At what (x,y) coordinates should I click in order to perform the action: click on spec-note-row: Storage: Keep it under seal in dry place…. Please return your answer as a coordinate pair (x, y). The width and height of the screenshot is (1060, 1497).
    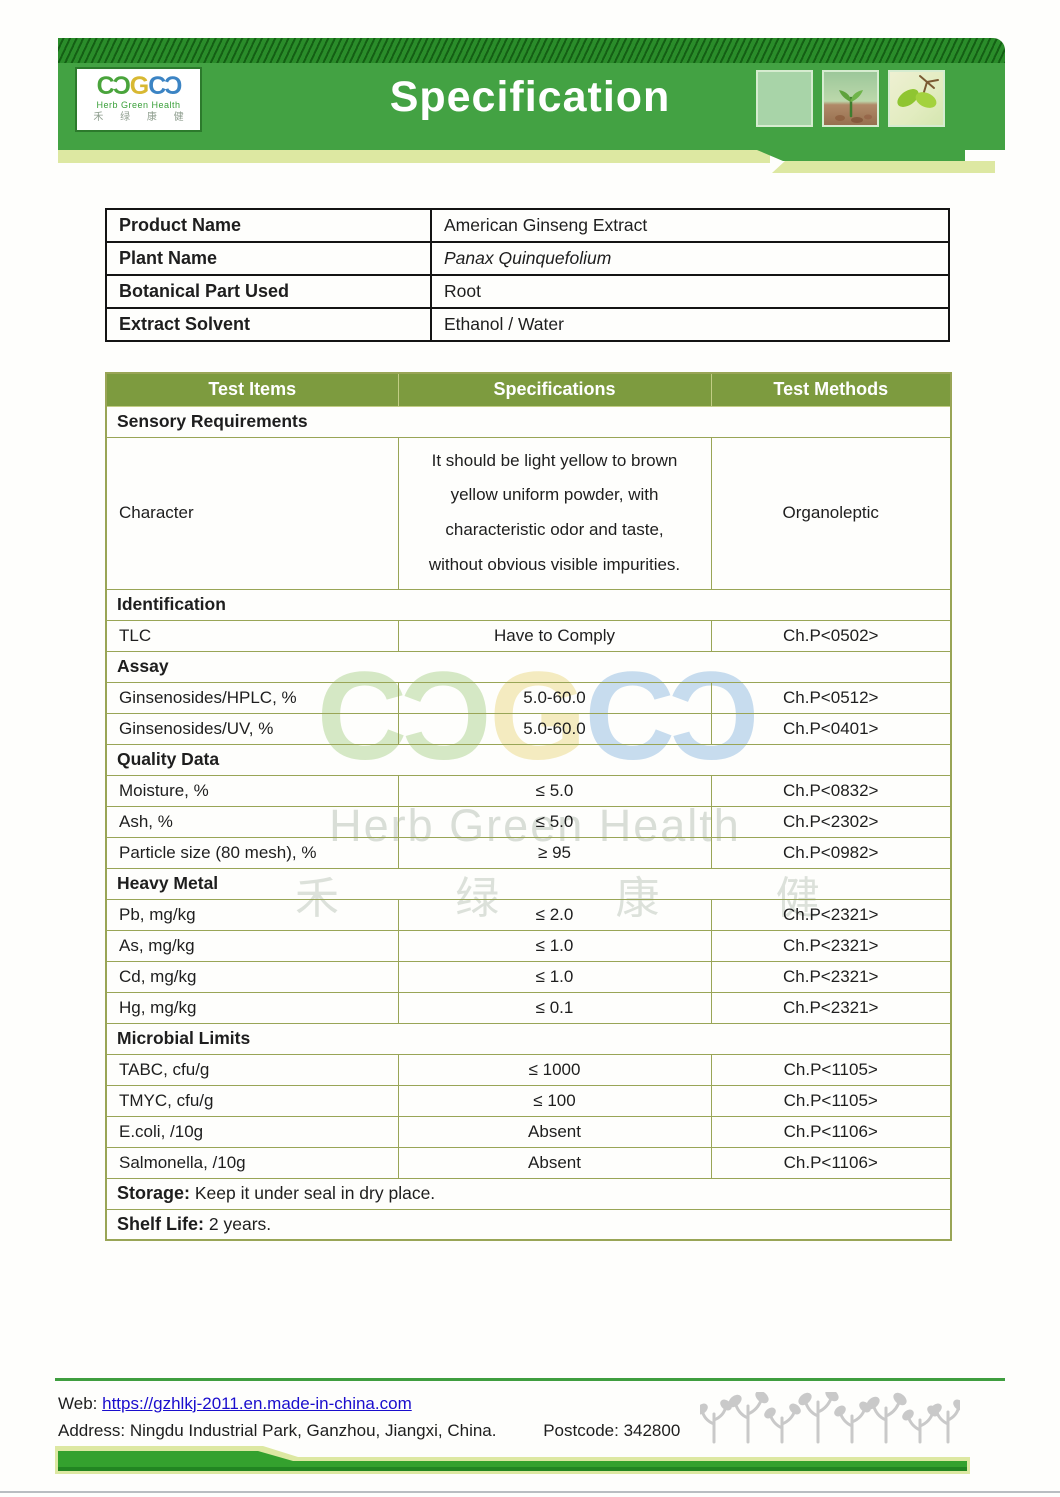
    Looking at the image, I should click on (528, 1193).